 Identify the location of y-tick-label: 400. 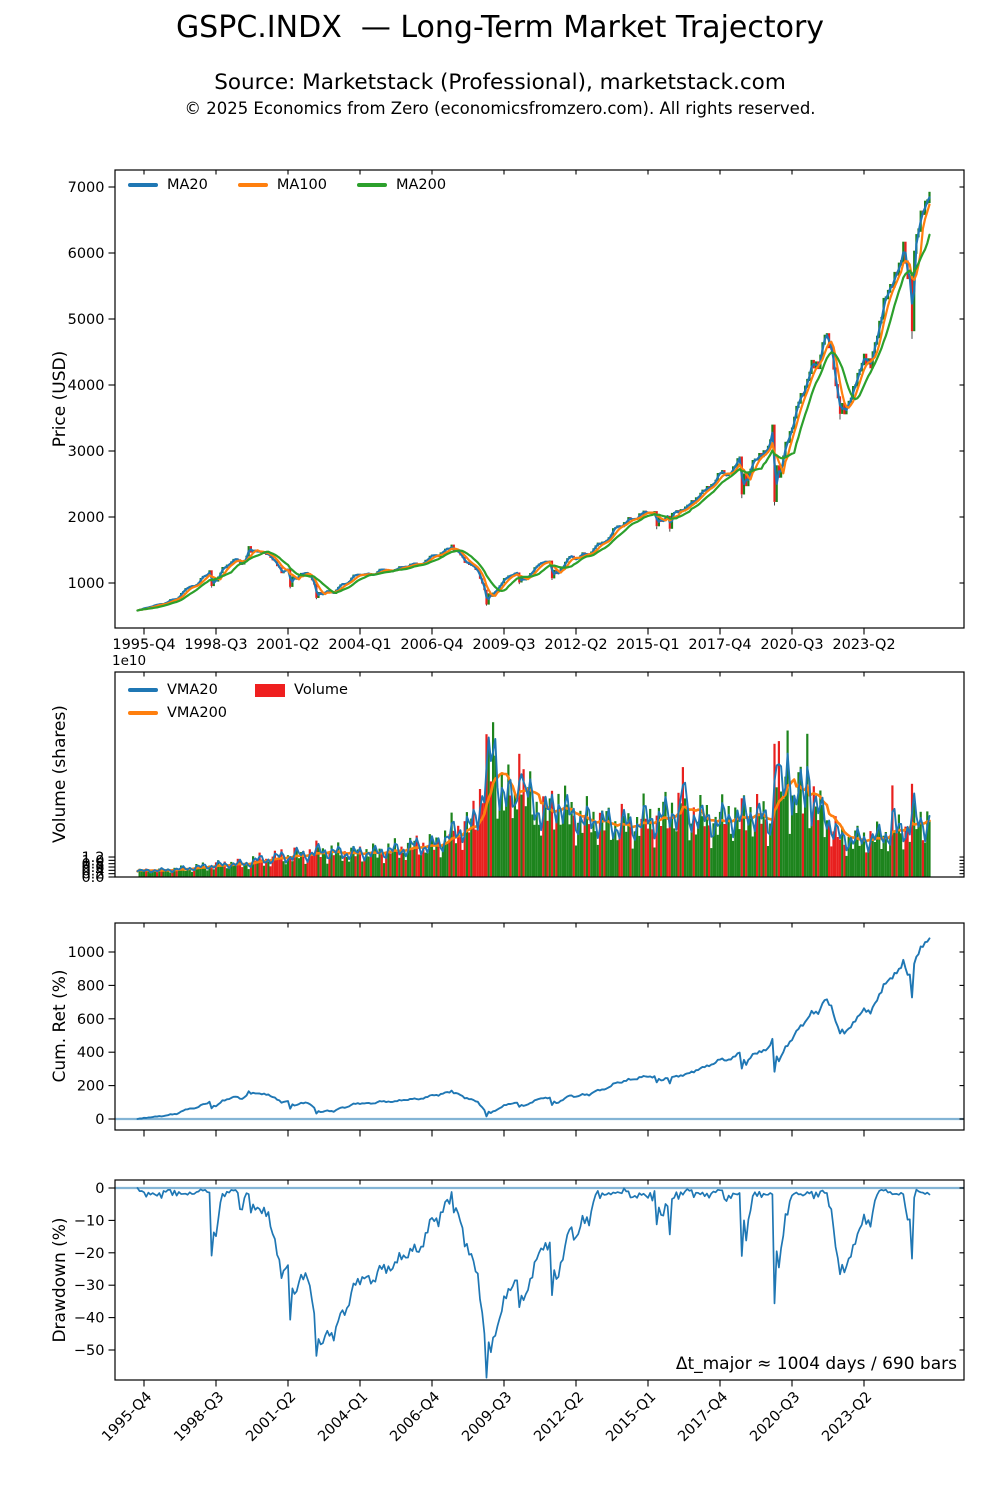
(91, 1053).